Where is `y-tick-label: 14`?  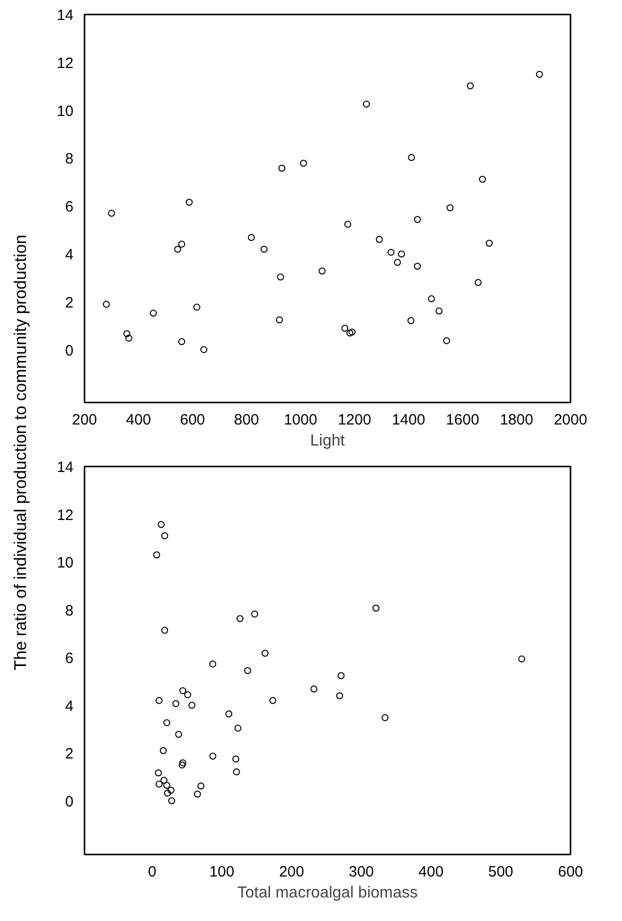 y-tick-label: 14 is located at coordinates (65, 467).